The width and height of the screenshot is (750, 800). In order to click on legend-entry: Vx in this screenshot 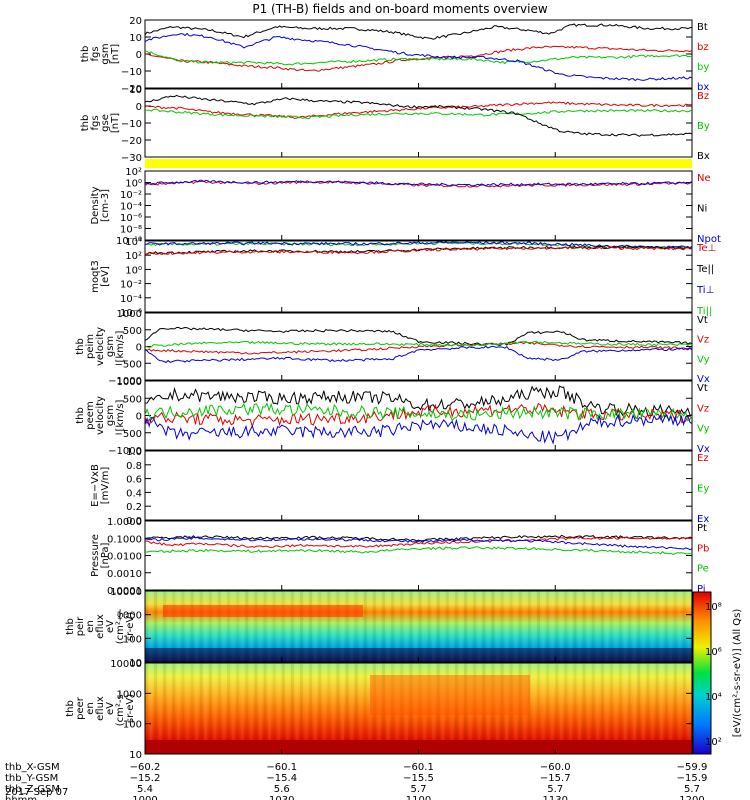, I will do `click(703, 379)`.